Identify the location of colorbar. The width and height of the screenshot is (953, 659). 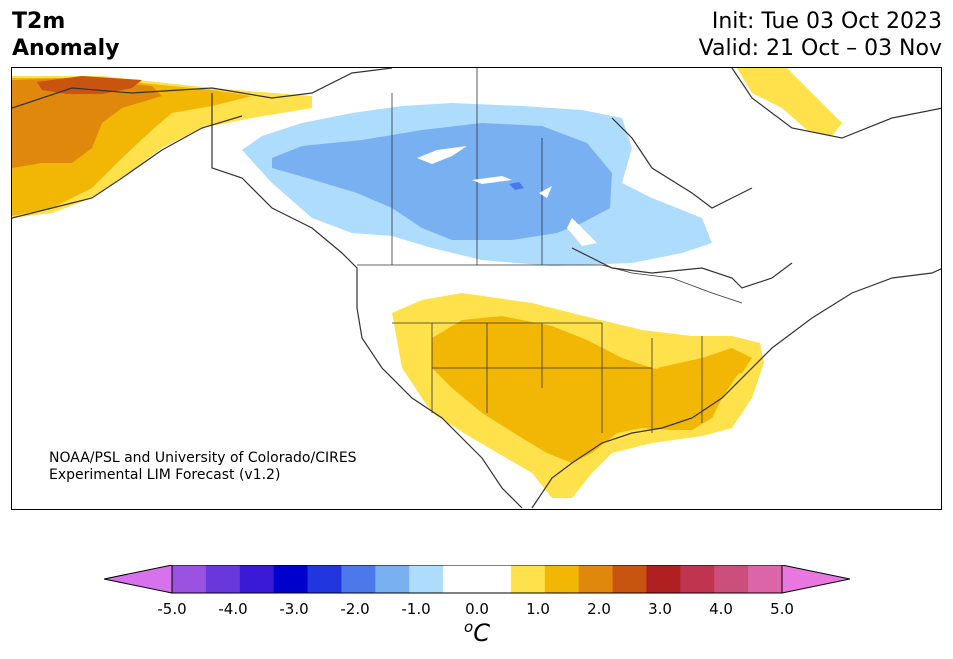
(477, 579).